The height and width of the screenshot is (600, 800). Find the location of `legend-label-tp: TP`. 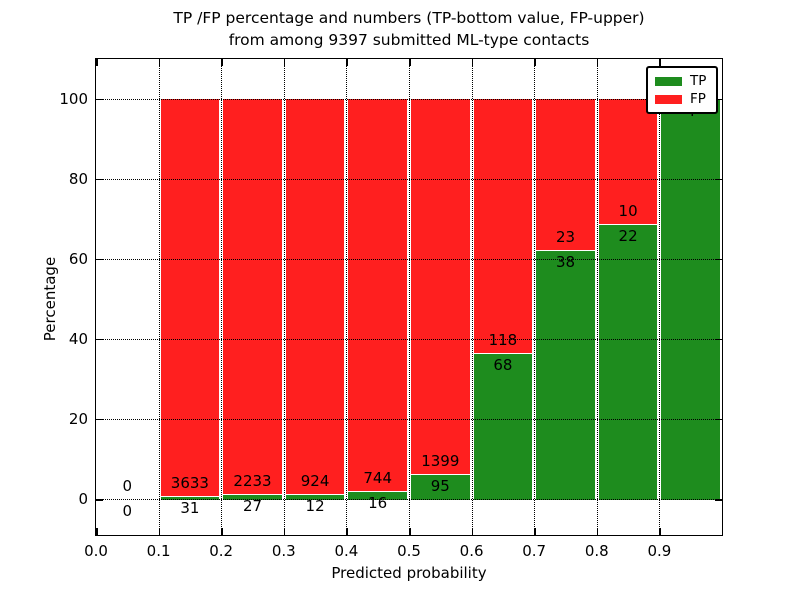

legend-label-tp: TP is located at coordinates (698, 81).